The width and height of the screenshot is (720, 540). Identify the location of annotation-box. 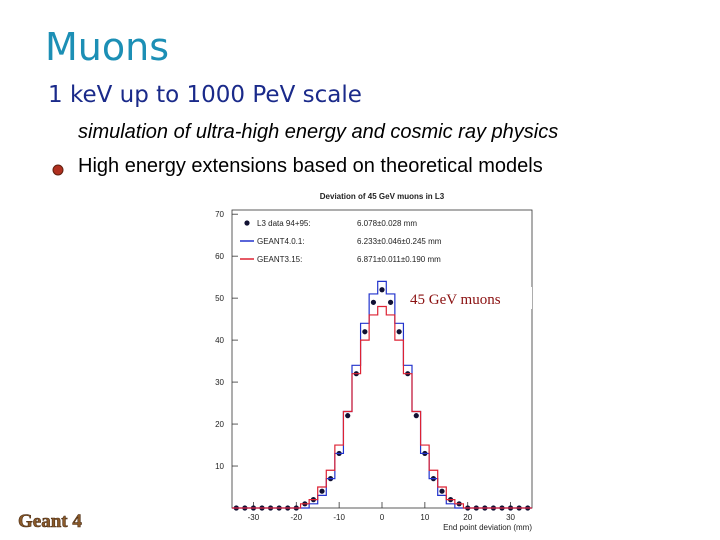
(470, 298).